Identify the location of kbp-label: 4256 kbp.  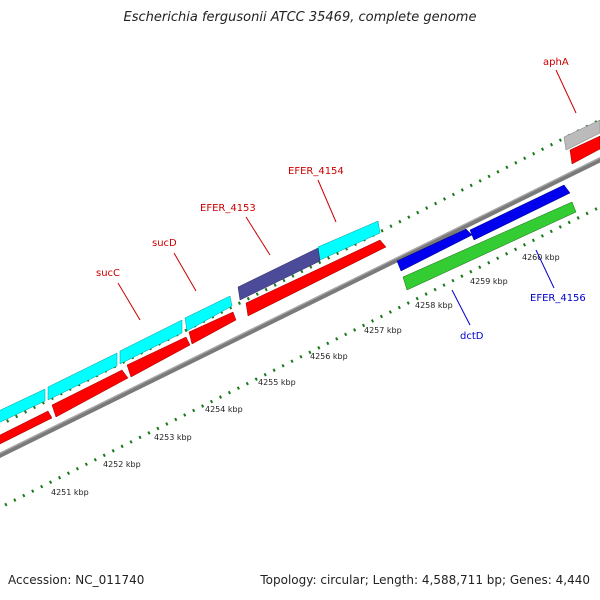
(329, 356).